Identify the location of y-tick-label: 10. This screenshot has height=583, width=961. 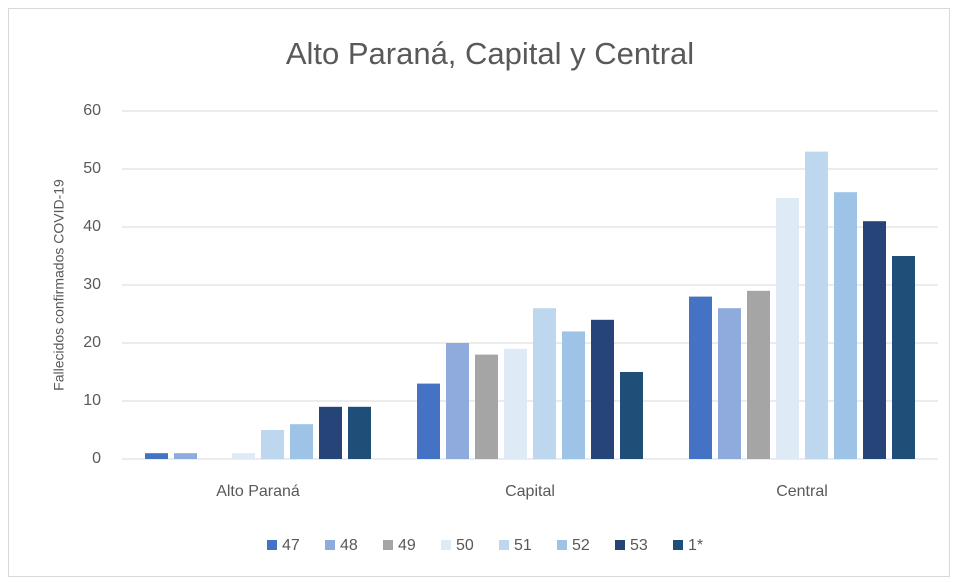
(92, 400).